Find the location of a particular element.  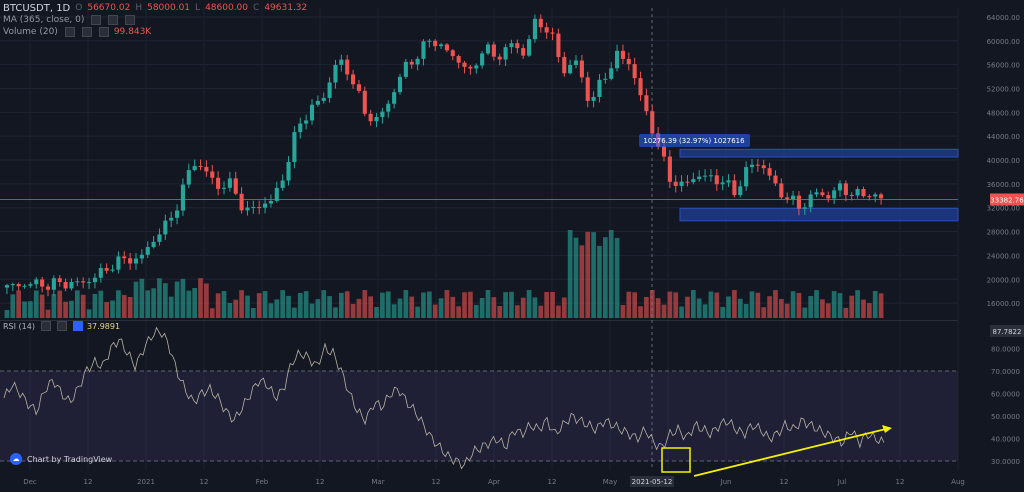

price-tick-label: 40000.00 is located at coordinates (1003, 161).